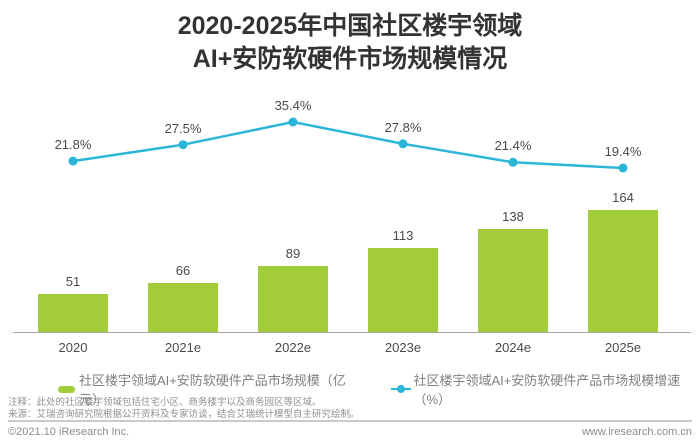  Describe the element at coordinates (623, 197) in the screenshot. I see `bar-value-label: 164` at that location.